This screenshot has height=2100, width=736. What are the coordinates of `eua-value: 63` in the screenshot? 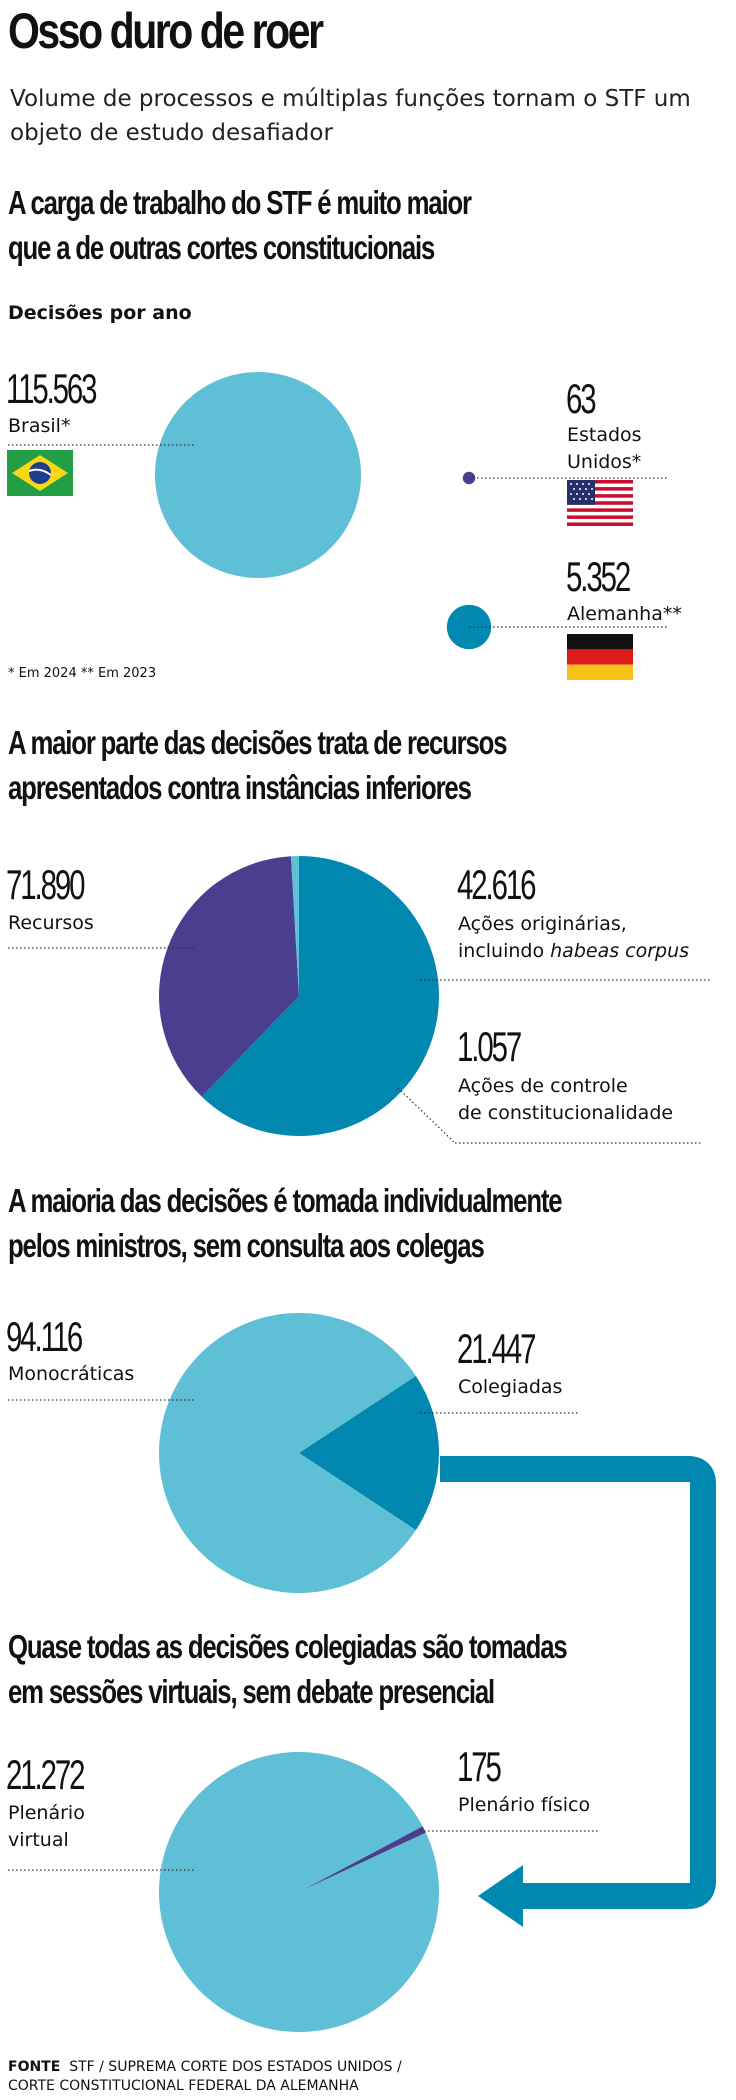 It's located at (581, 398).